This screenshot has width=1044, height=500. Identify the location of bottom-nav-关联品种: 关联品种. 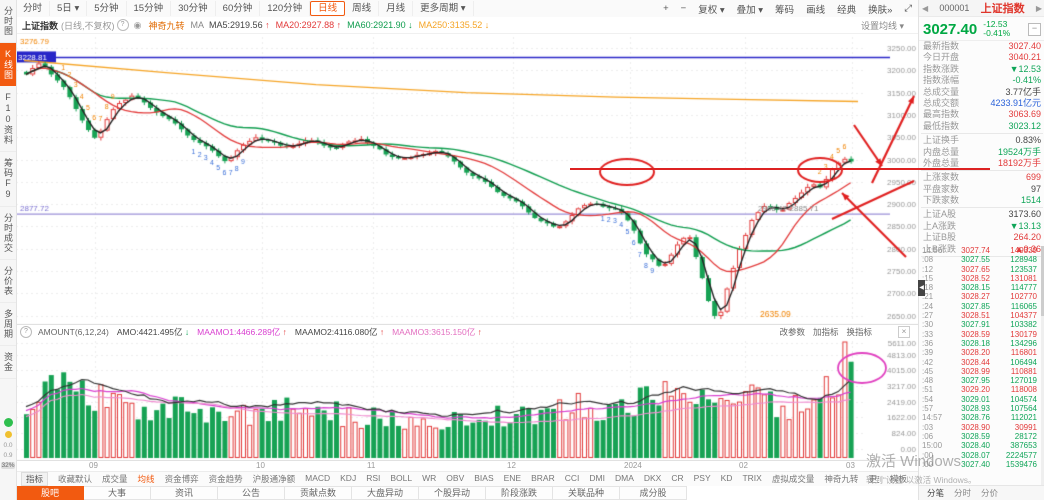
(586, 493).